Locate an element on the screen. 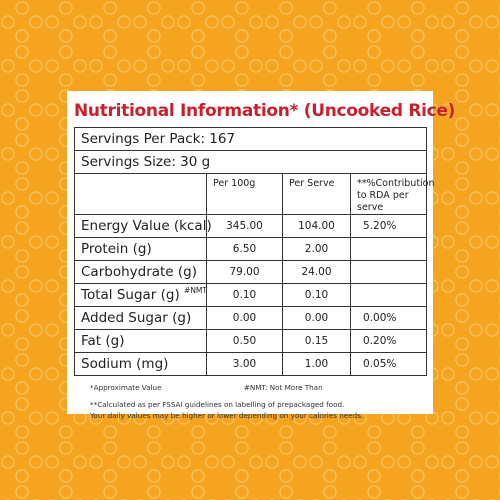  table-row: Energy Value (kcal) 345.00 104.00 5.20% is located at coordinates (251, 226).